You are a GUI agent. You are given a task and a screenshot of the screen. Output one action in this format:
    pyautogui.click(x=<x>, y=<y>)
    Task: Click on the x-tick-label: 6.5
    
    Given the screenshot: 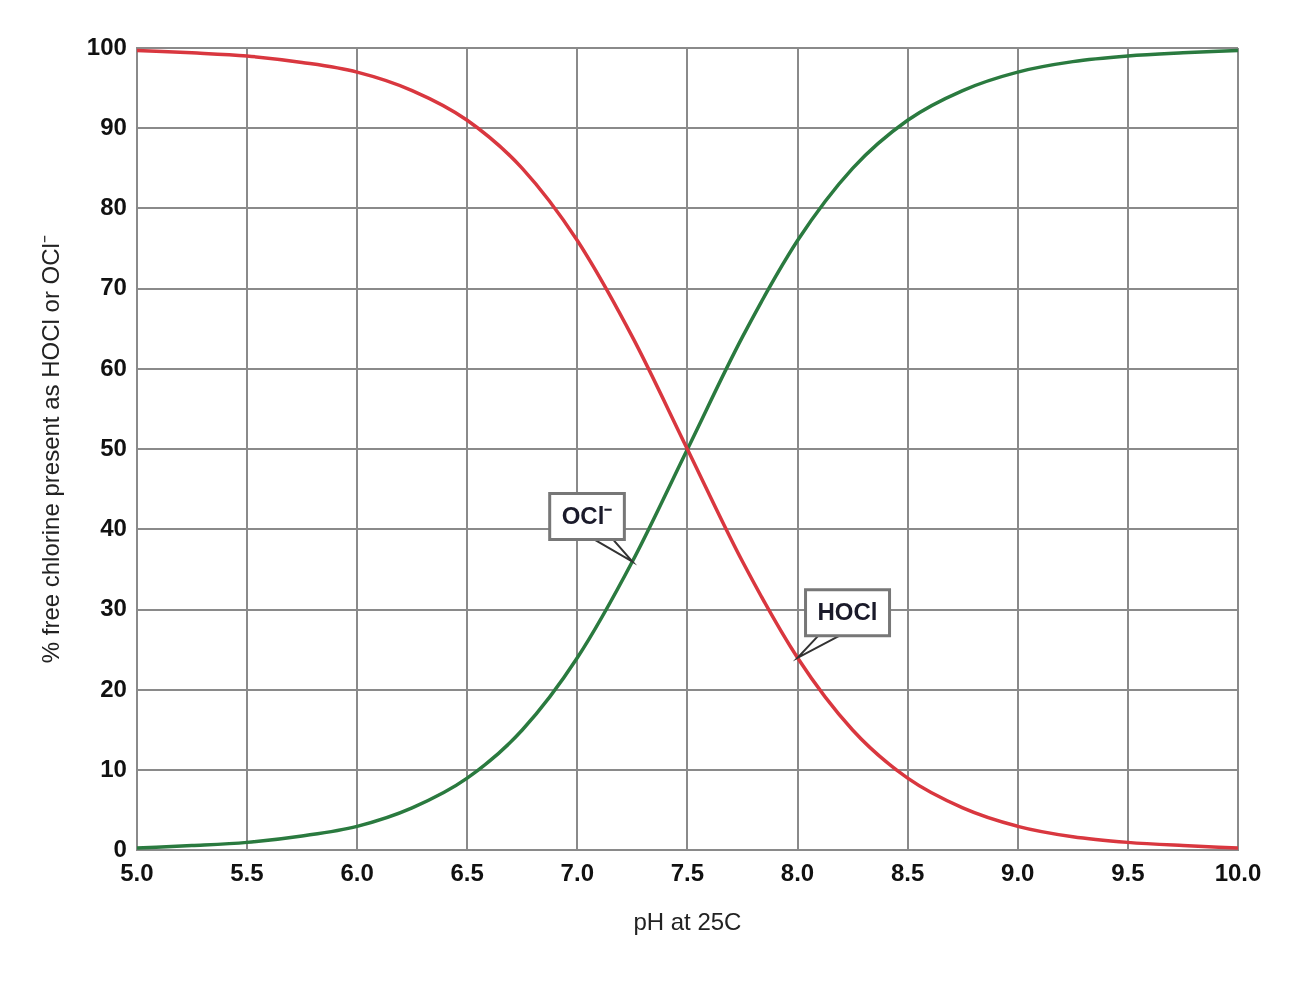 What is the action you would take?
    pyautogui.click(x=467, y=873)
    